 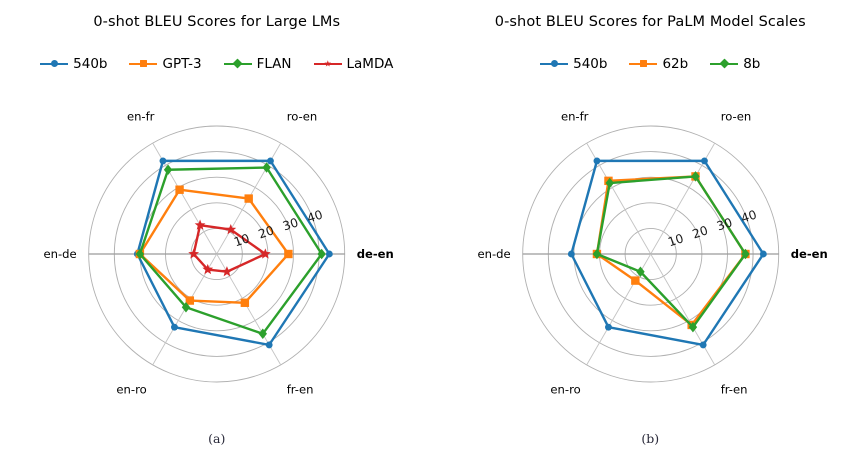 I want to click on legend-label: LaMDA, so click(x=370, y=64).